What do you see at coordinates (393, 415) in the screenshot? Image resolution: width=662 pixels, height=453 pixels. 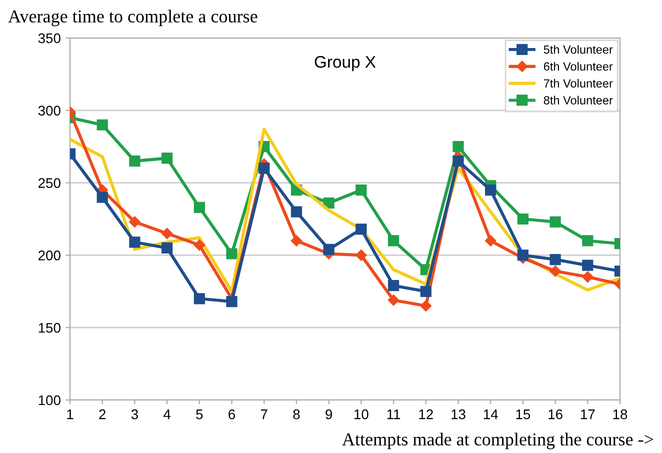 I see `x-tick-label: 11` at bounding box center [393, 415].